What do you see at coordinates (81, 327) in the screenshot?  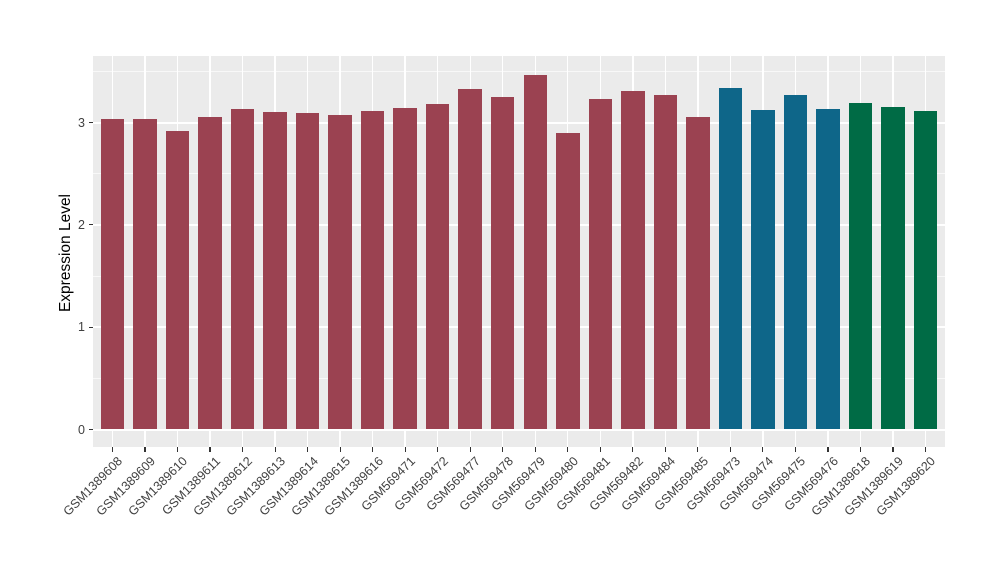 I see `y-tick-label: 1` at bounding box center [81, 327].